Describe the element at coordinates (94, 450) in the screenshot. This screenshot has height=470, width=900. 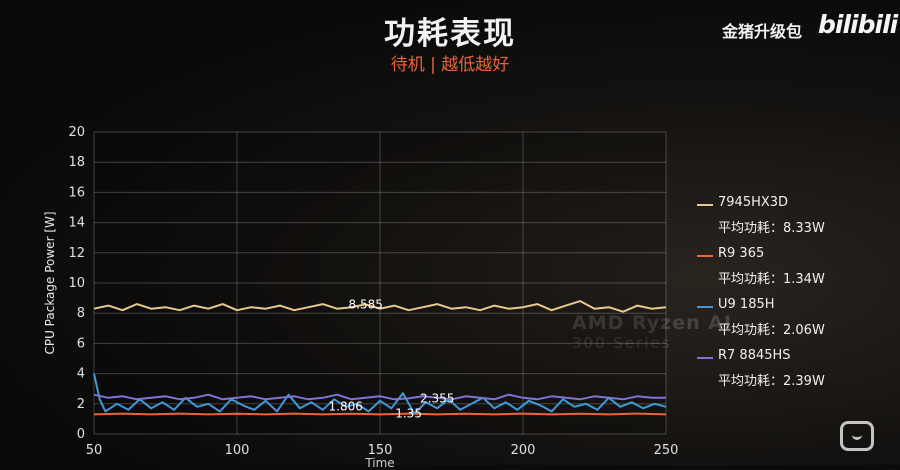
I see `x-tick-label: 50` at that location.